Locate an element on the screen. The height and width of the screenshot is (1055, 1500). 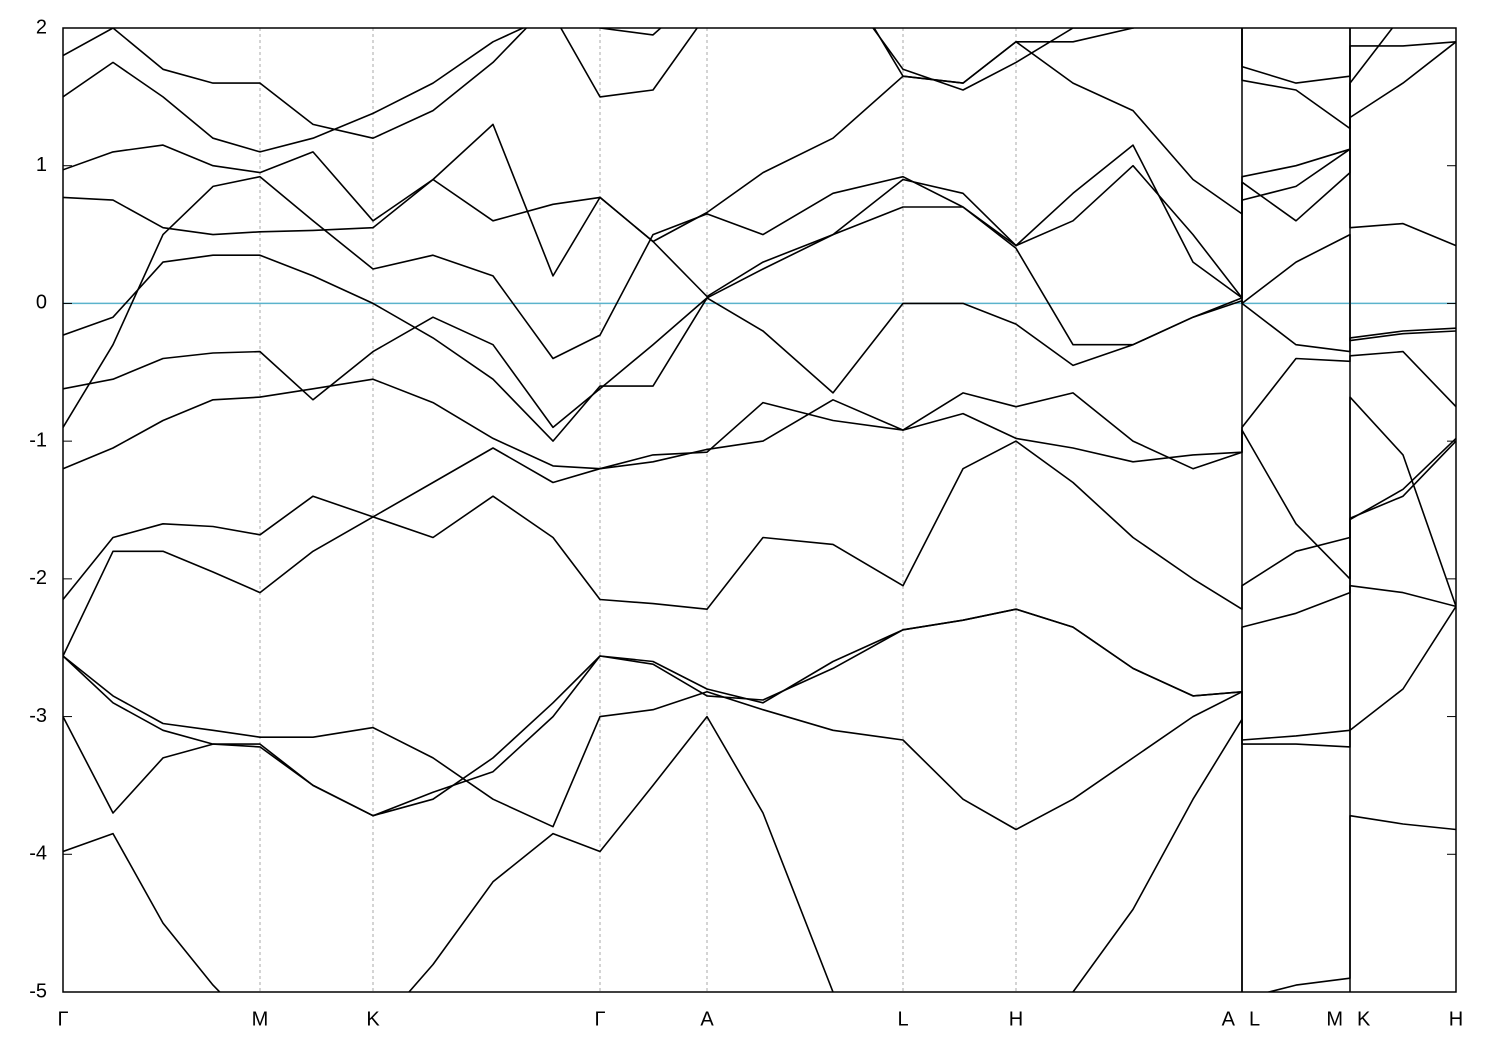
y-tick-label: -1 is located at coordinates (38, 440).